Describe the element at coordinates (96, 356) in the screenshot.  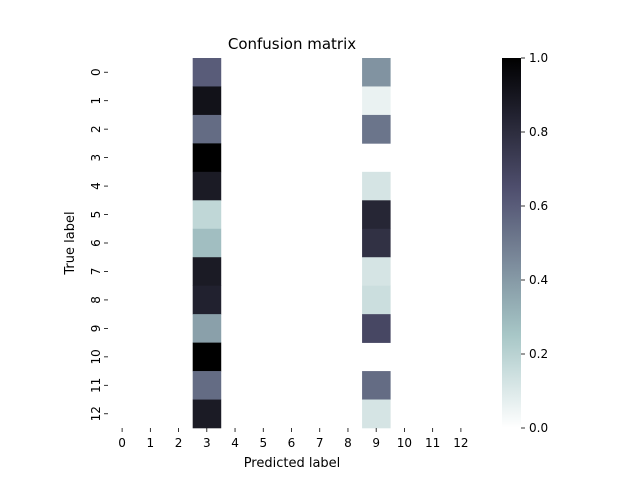
I see `y-tick-label: 10` at that location.